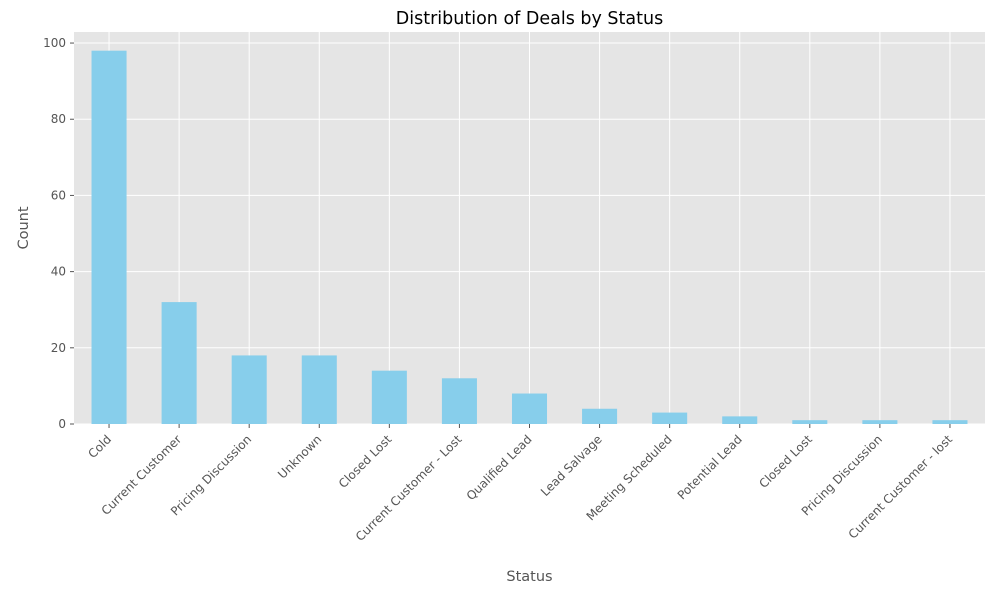 The image size is (1000, 600). Describe the element at coordinates (710, 467) in the screenshot. I see `x-tick-label: Potential Lead` at that location.